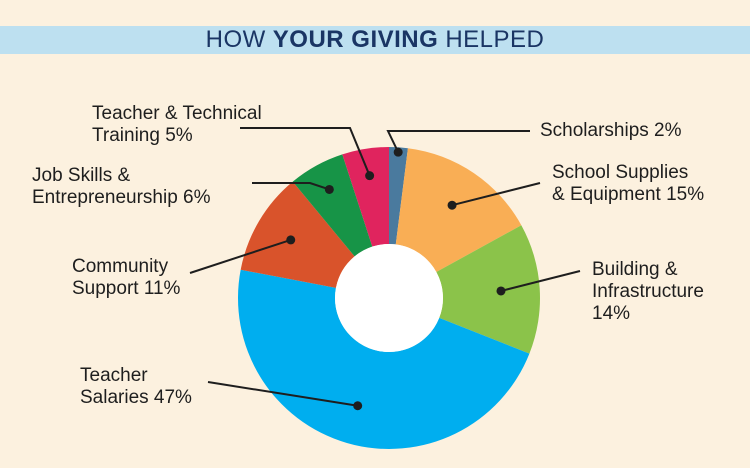  Describe the element at coordinates (177, 124) in the screenshot. I see `label-teacher-training: Teacher & Technical Training 5%` at that location.